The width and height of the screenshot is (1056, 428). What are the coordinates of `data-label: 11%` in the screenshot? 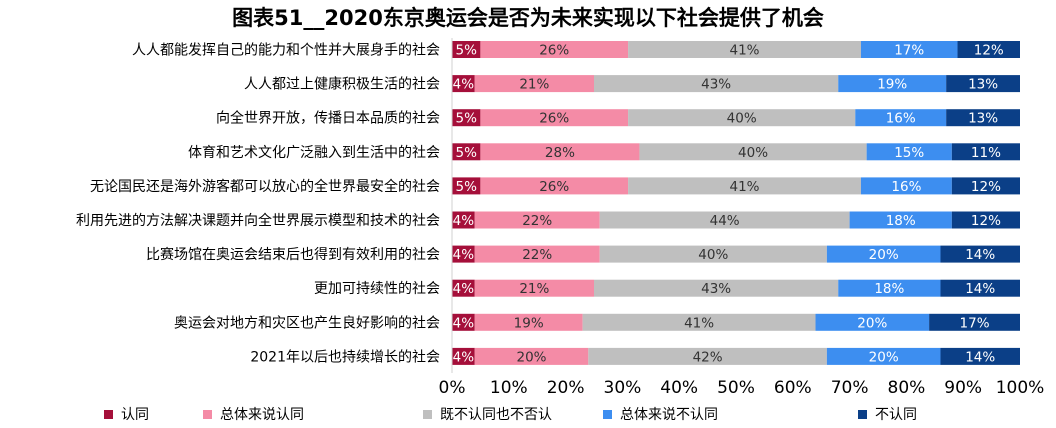 It's located at (986, 153).